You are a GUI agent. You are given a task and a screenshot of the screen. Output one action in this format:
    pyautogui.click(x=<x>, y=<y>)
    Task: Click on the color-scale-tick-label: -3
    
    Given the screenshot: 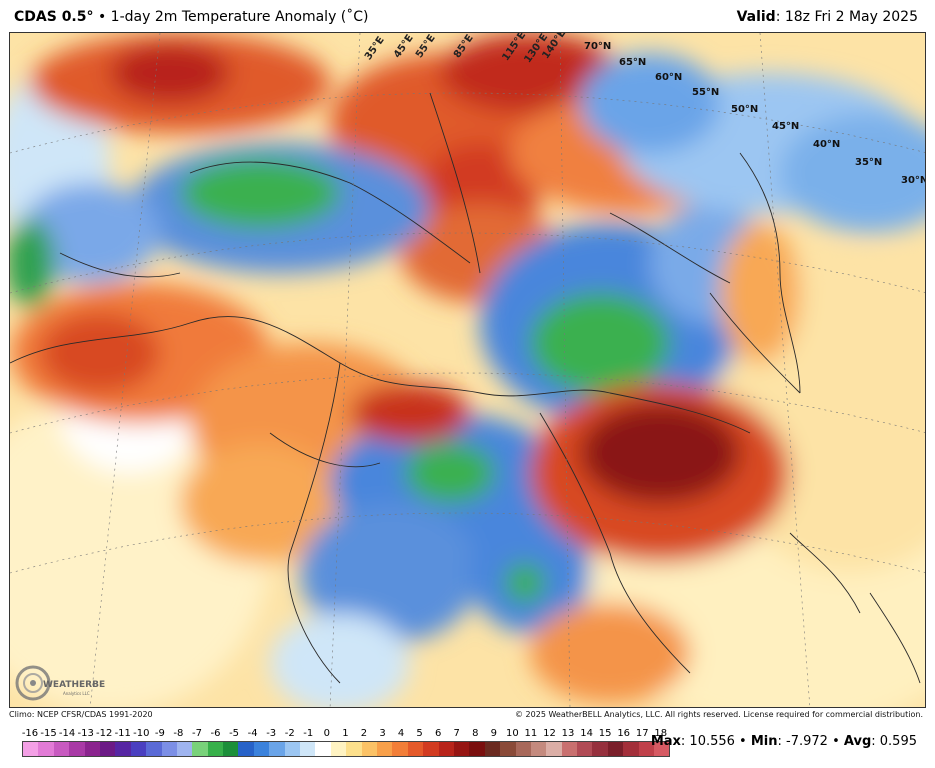 What is the action you would take?
    pyautogui.click(x=271, y=733)
    